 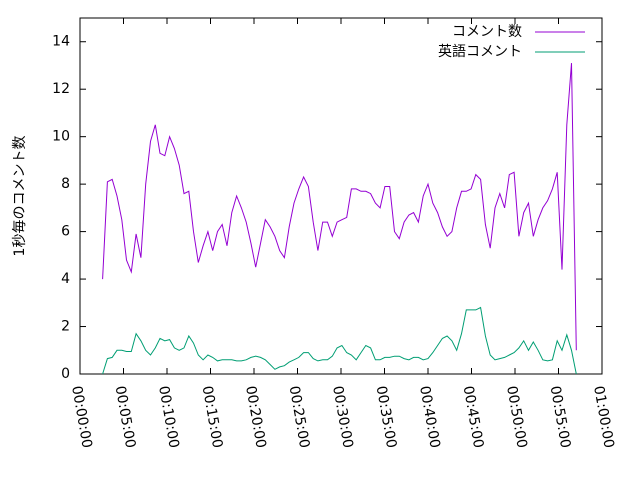 I want to click on x-tick-label: 00:40:00, so click(x=429, y=417).